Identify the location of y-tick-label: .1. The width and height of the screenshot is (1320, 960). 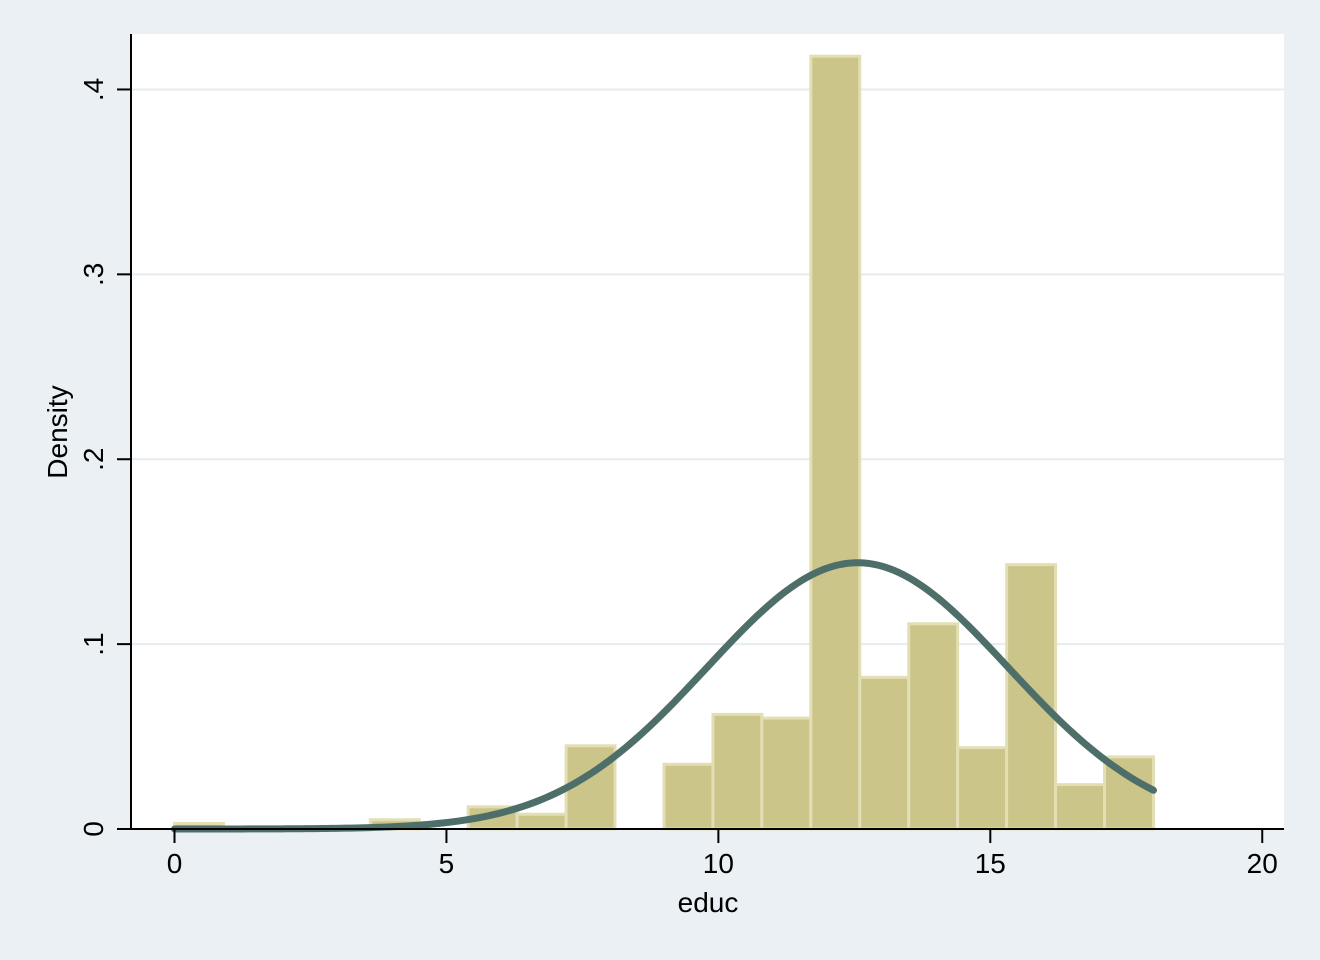
(93, 643).